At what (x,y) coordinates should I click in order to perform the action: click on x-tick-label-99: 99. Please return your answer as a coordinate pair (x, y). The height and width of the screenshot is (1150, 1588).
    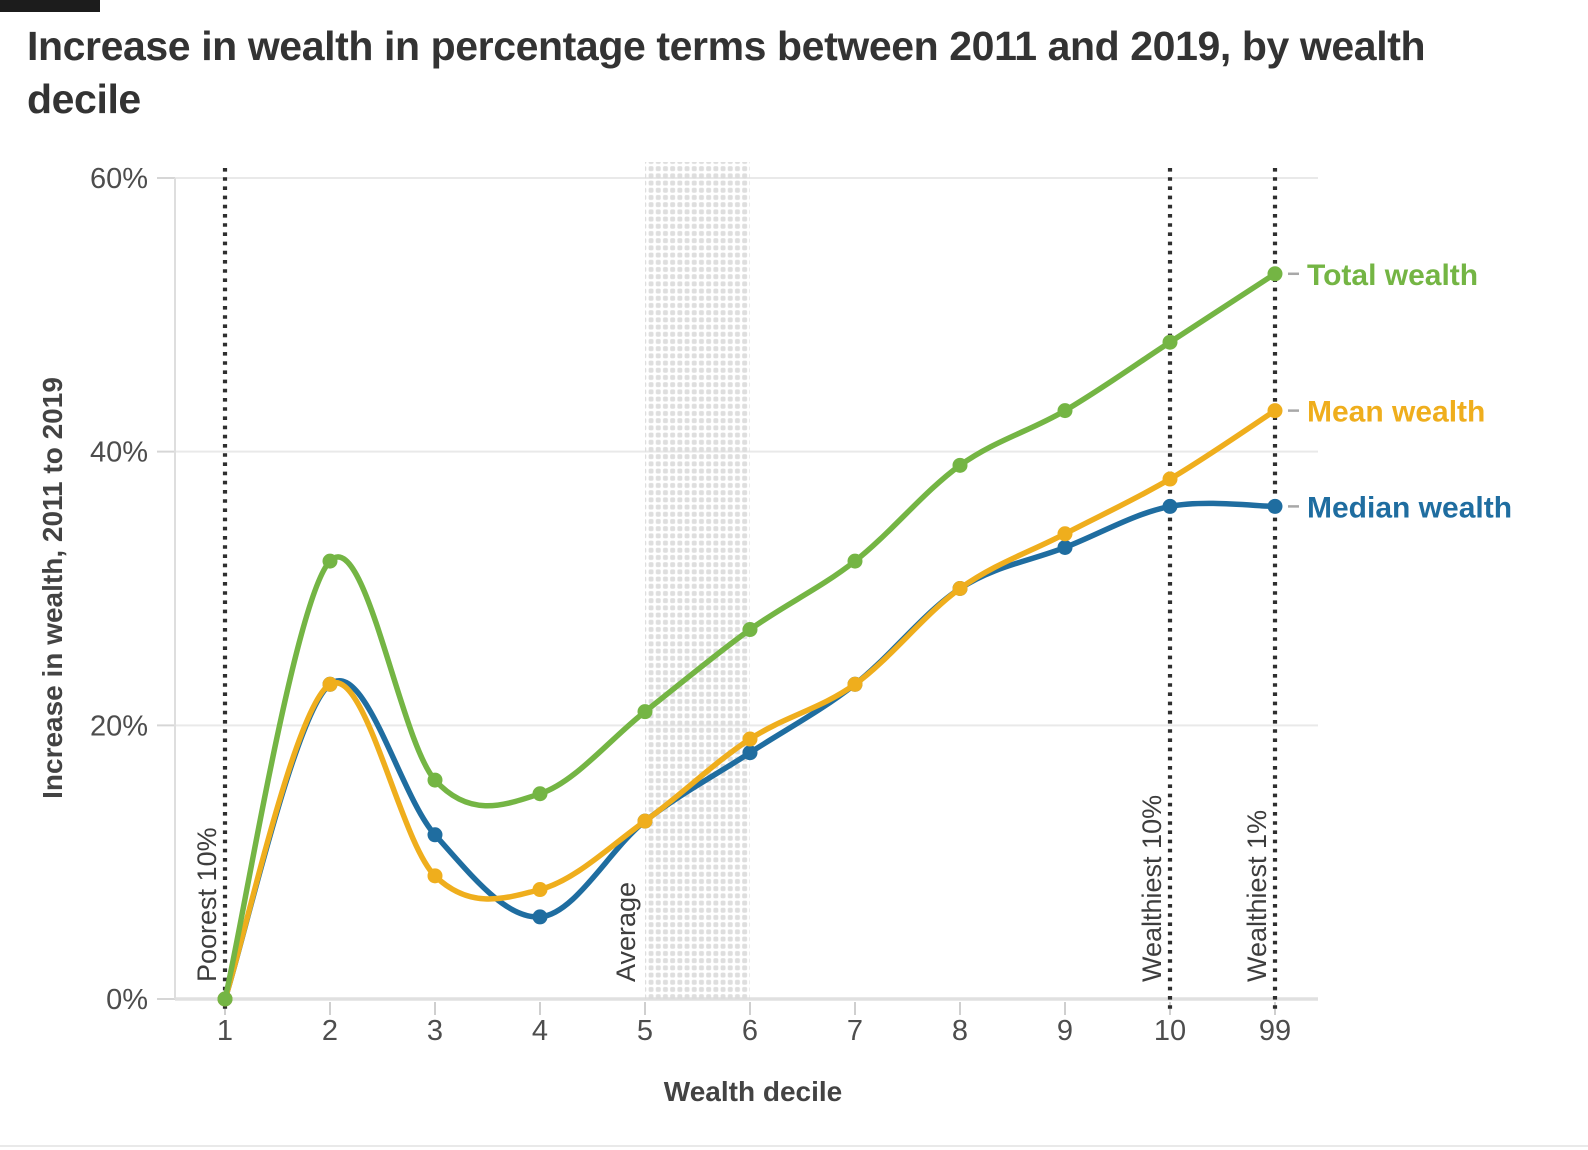
    Looking at the image, I should click on (1275, 1031).